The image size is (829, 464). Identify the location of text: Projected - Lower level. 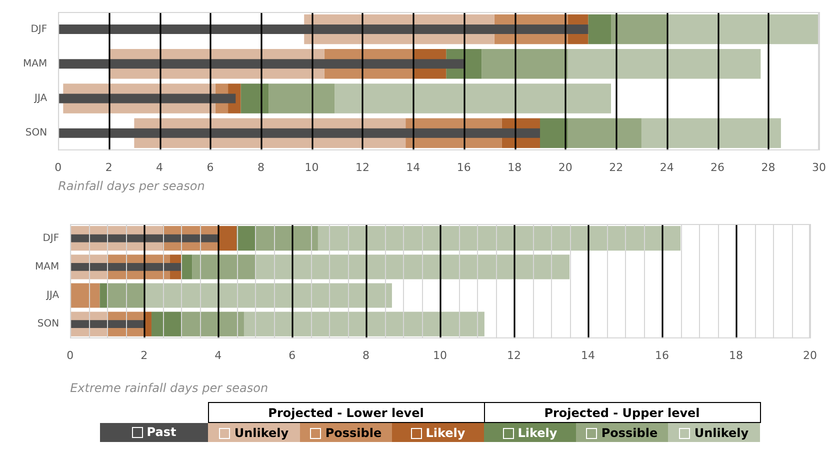
(346, 412).